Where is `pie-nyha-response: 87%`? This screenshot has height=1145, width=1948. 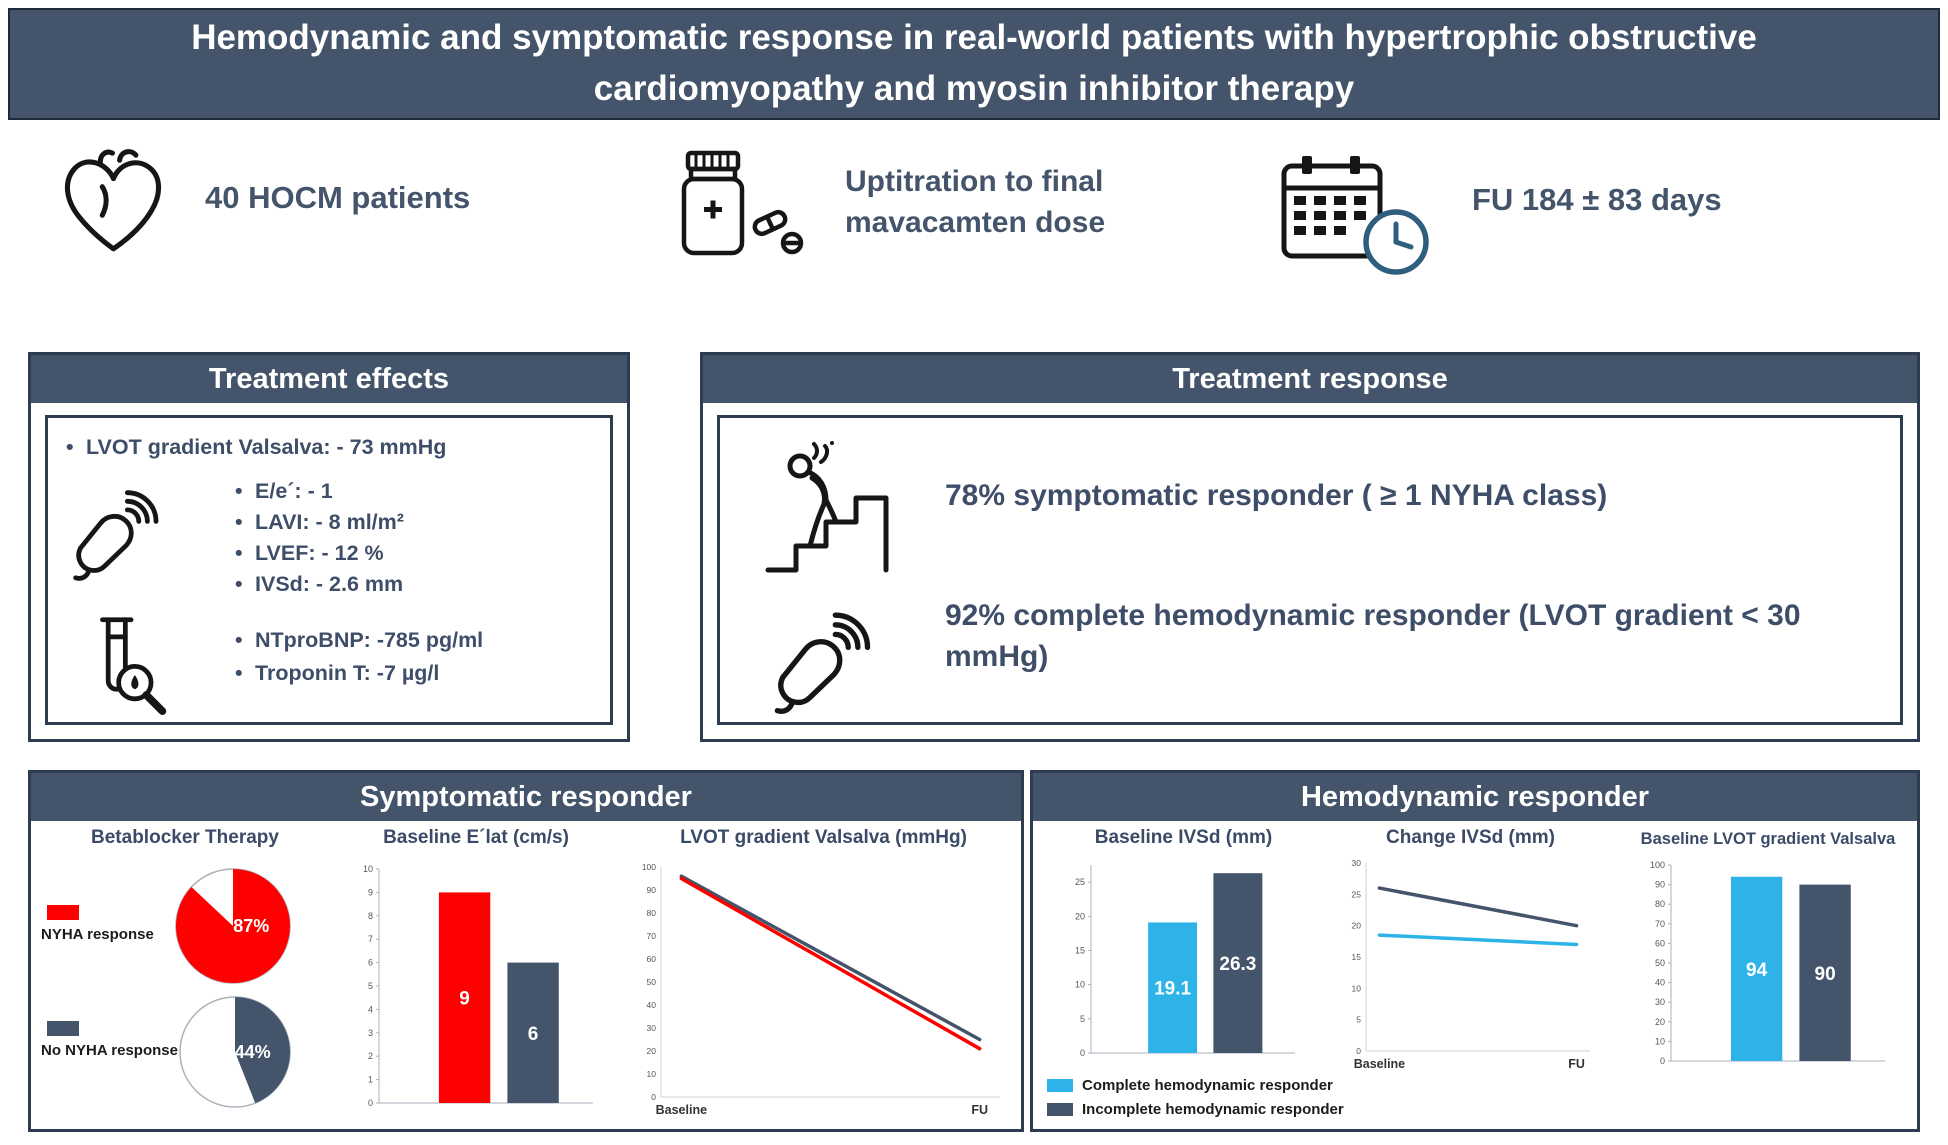
pie-nyha-response: 87% is located at coordinates (233, 926).